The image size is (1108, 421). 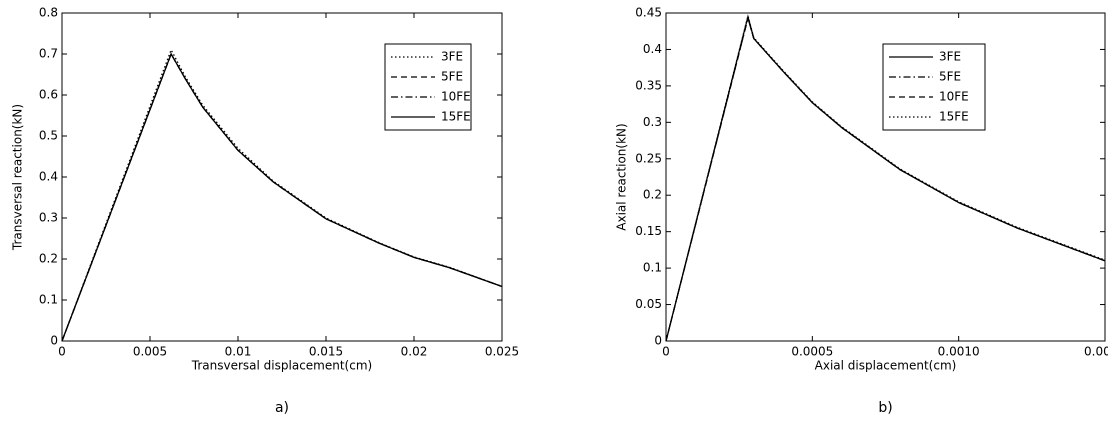 What do you see at coordinates (281, 366) in the screenshot?
I see `x-axis-label: Transversal displacement(cm)` at bounding box center [281, 366].